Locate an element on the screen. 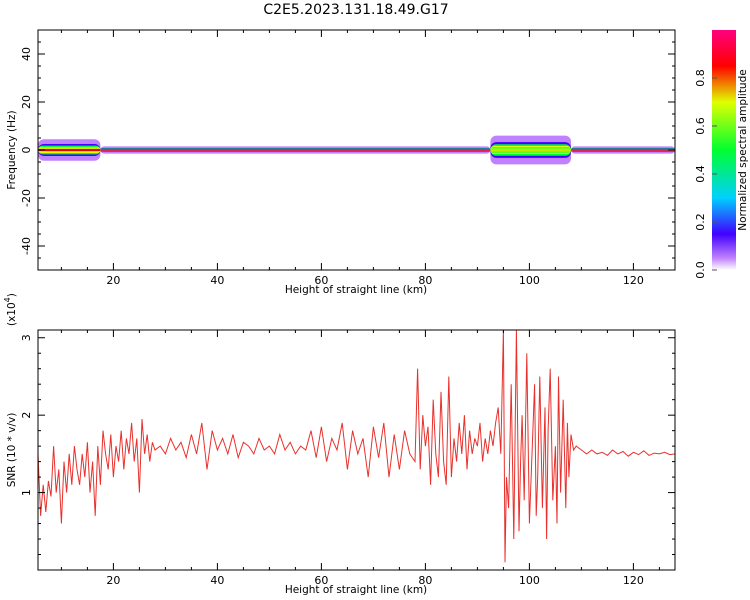  y-tick-label: 0 is located at coordinates (26, 150).